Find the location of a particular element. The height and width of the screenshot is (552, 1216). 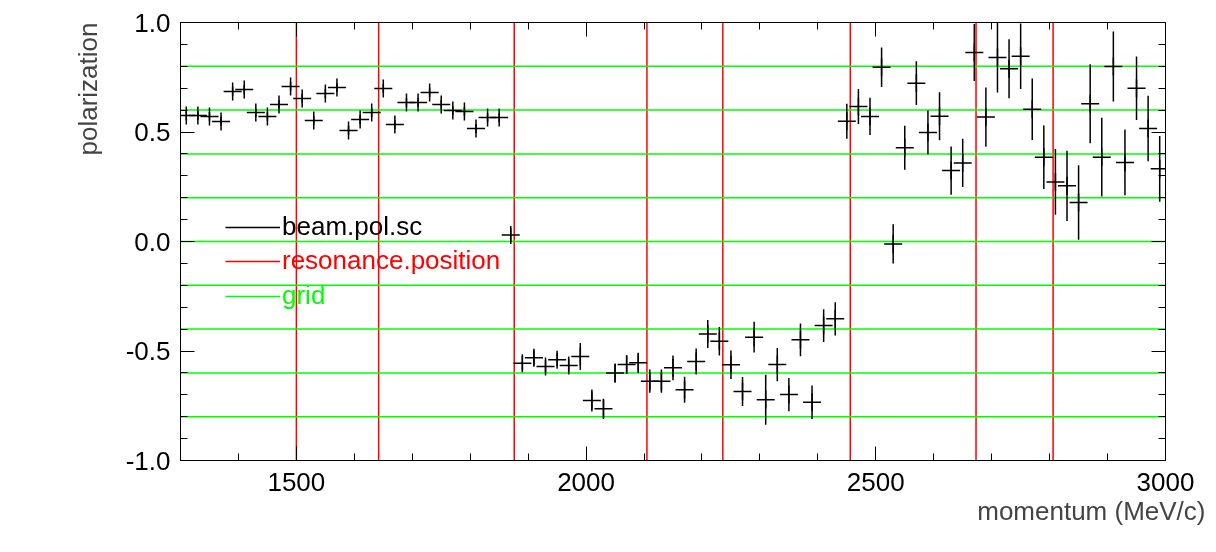

y-tick-label: 0.5 is located at coordinates (152, 132).